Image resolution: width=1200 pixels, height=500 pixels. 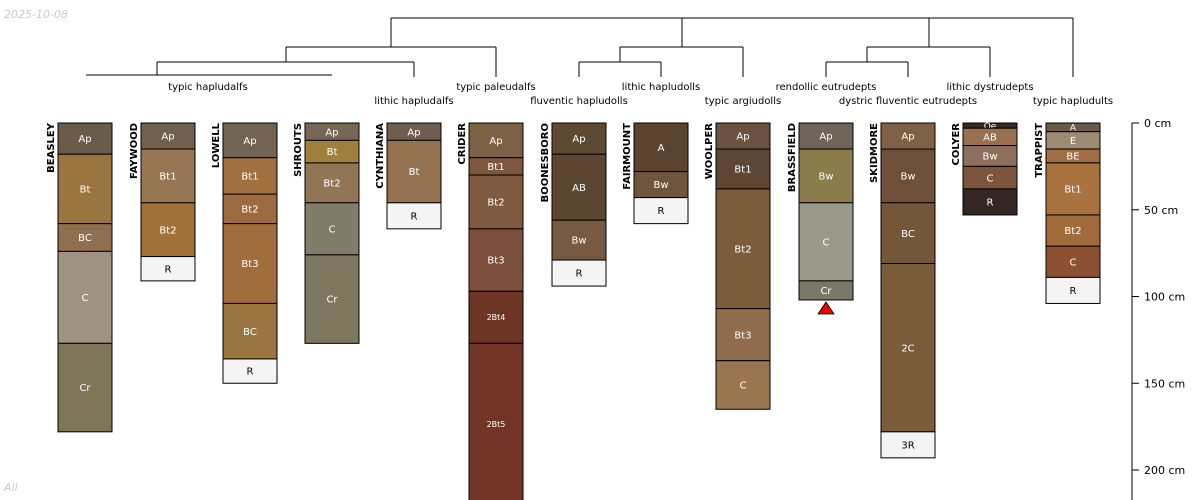 I want to click on taxon-label-typic-hapludalfs: typic hapludalfs, so click(x=208, y=87).